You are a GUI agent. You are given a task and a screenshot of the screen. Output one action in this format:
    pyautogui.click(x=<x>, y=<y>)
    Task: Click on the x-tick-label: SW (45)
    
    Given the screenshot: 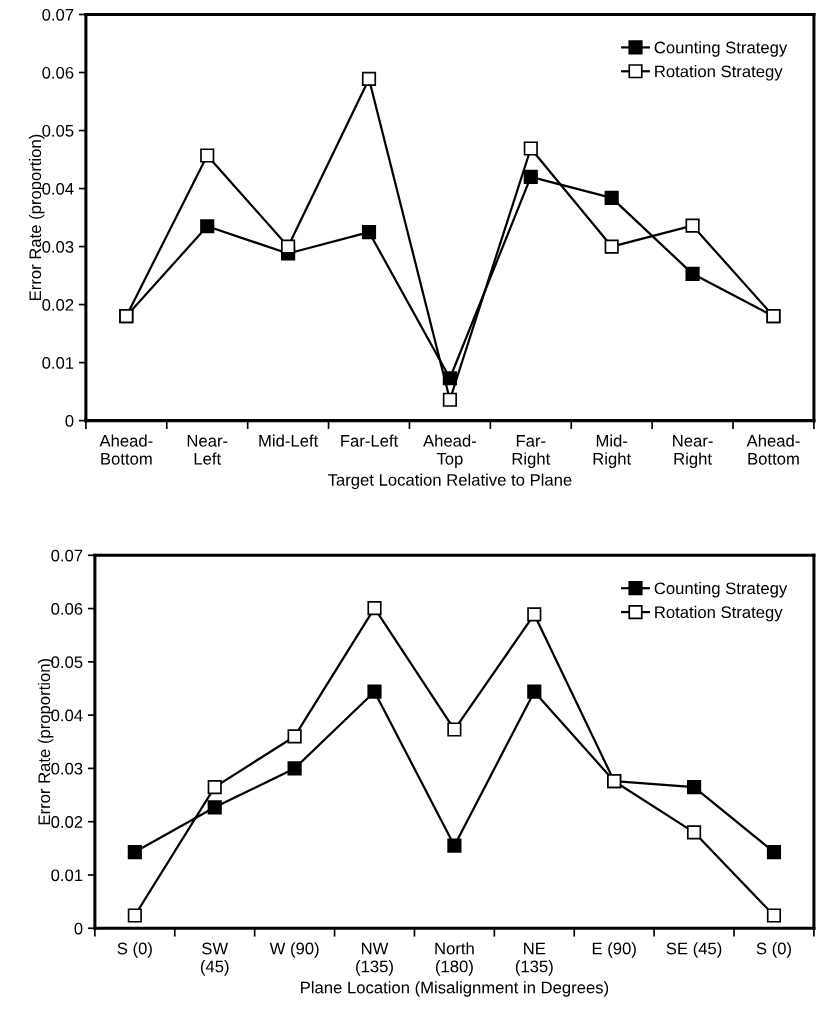 What is the action you would take?
    pyautogui.click(x=214, y=959)
    